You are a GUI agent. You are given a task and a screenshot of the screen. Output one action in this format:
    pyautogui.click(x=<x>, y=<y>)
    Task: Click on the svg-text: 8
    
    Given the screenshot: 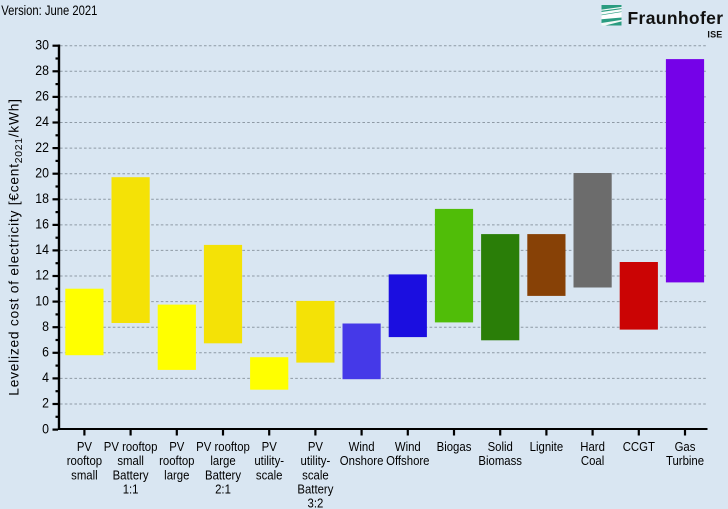 What is the action you would take?
    pyautogui.click(x=45, y=326)
    